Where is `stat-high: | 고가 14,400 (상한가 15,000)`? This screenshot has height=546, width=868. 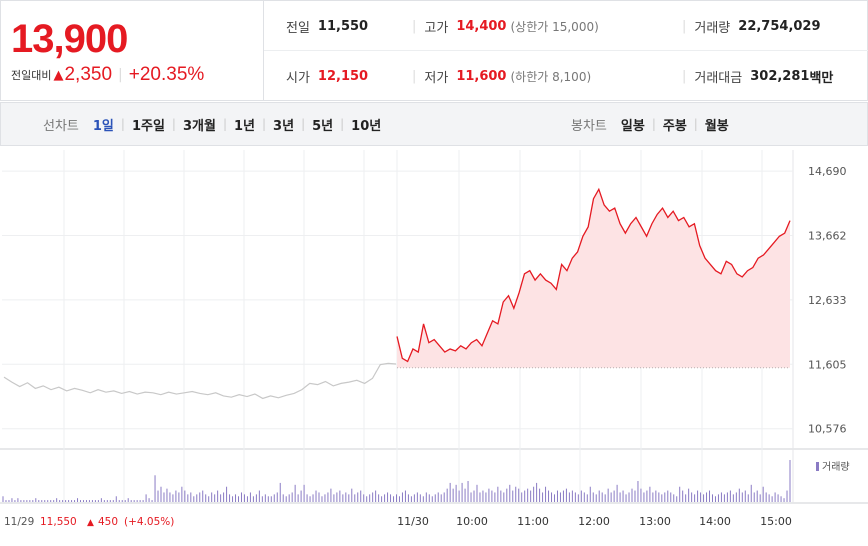 stat-high: | 고가 14,400 (상한가 15,000) is located at coordinates (505, 26).